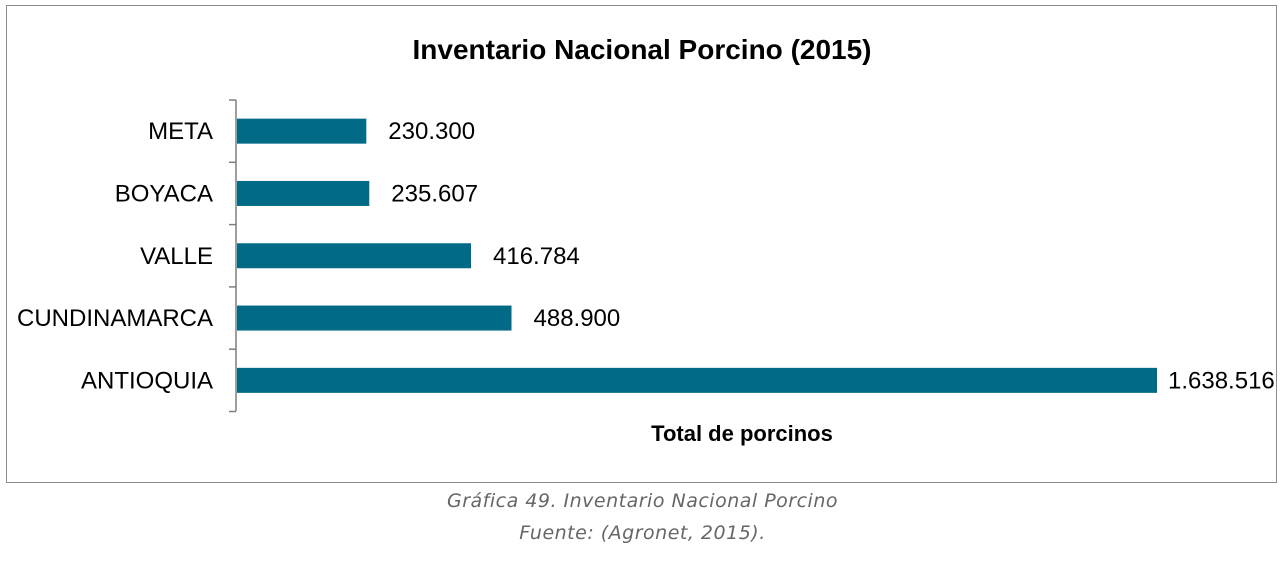  I want to click on data-label: 416.784, so click(536, 256).